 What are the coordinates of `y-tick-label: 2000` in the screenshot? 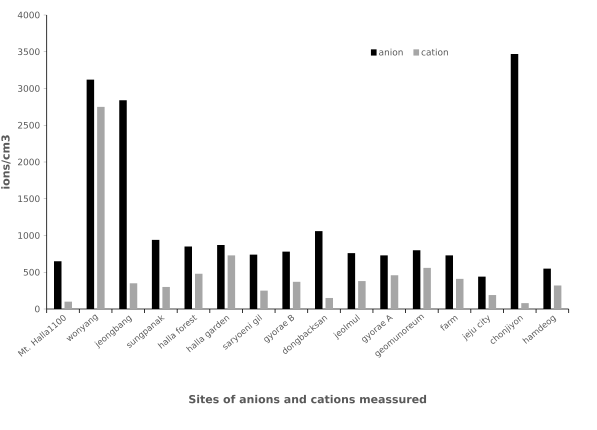 It's located at (29, 162).